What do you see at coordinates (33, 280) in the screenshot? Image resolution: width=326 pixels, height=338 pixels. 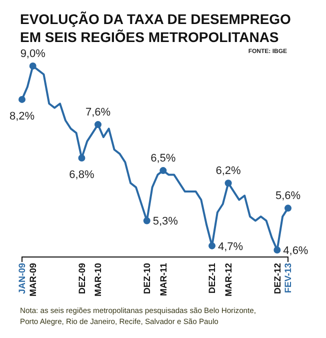 I see `x-tick-label: MAR-09` at bounding box center [33, 280].